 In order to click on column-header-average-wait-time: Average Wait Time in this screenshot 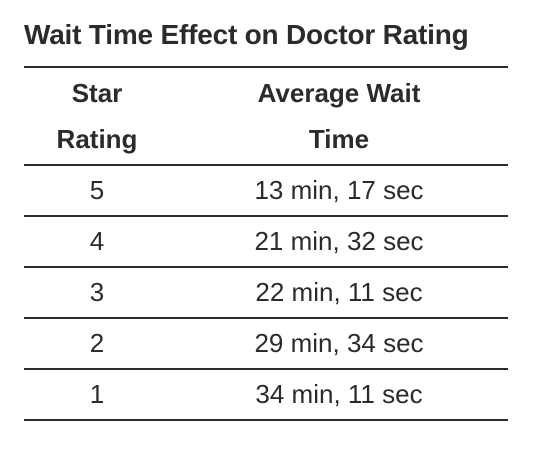, I will do `click(339, 116)`.